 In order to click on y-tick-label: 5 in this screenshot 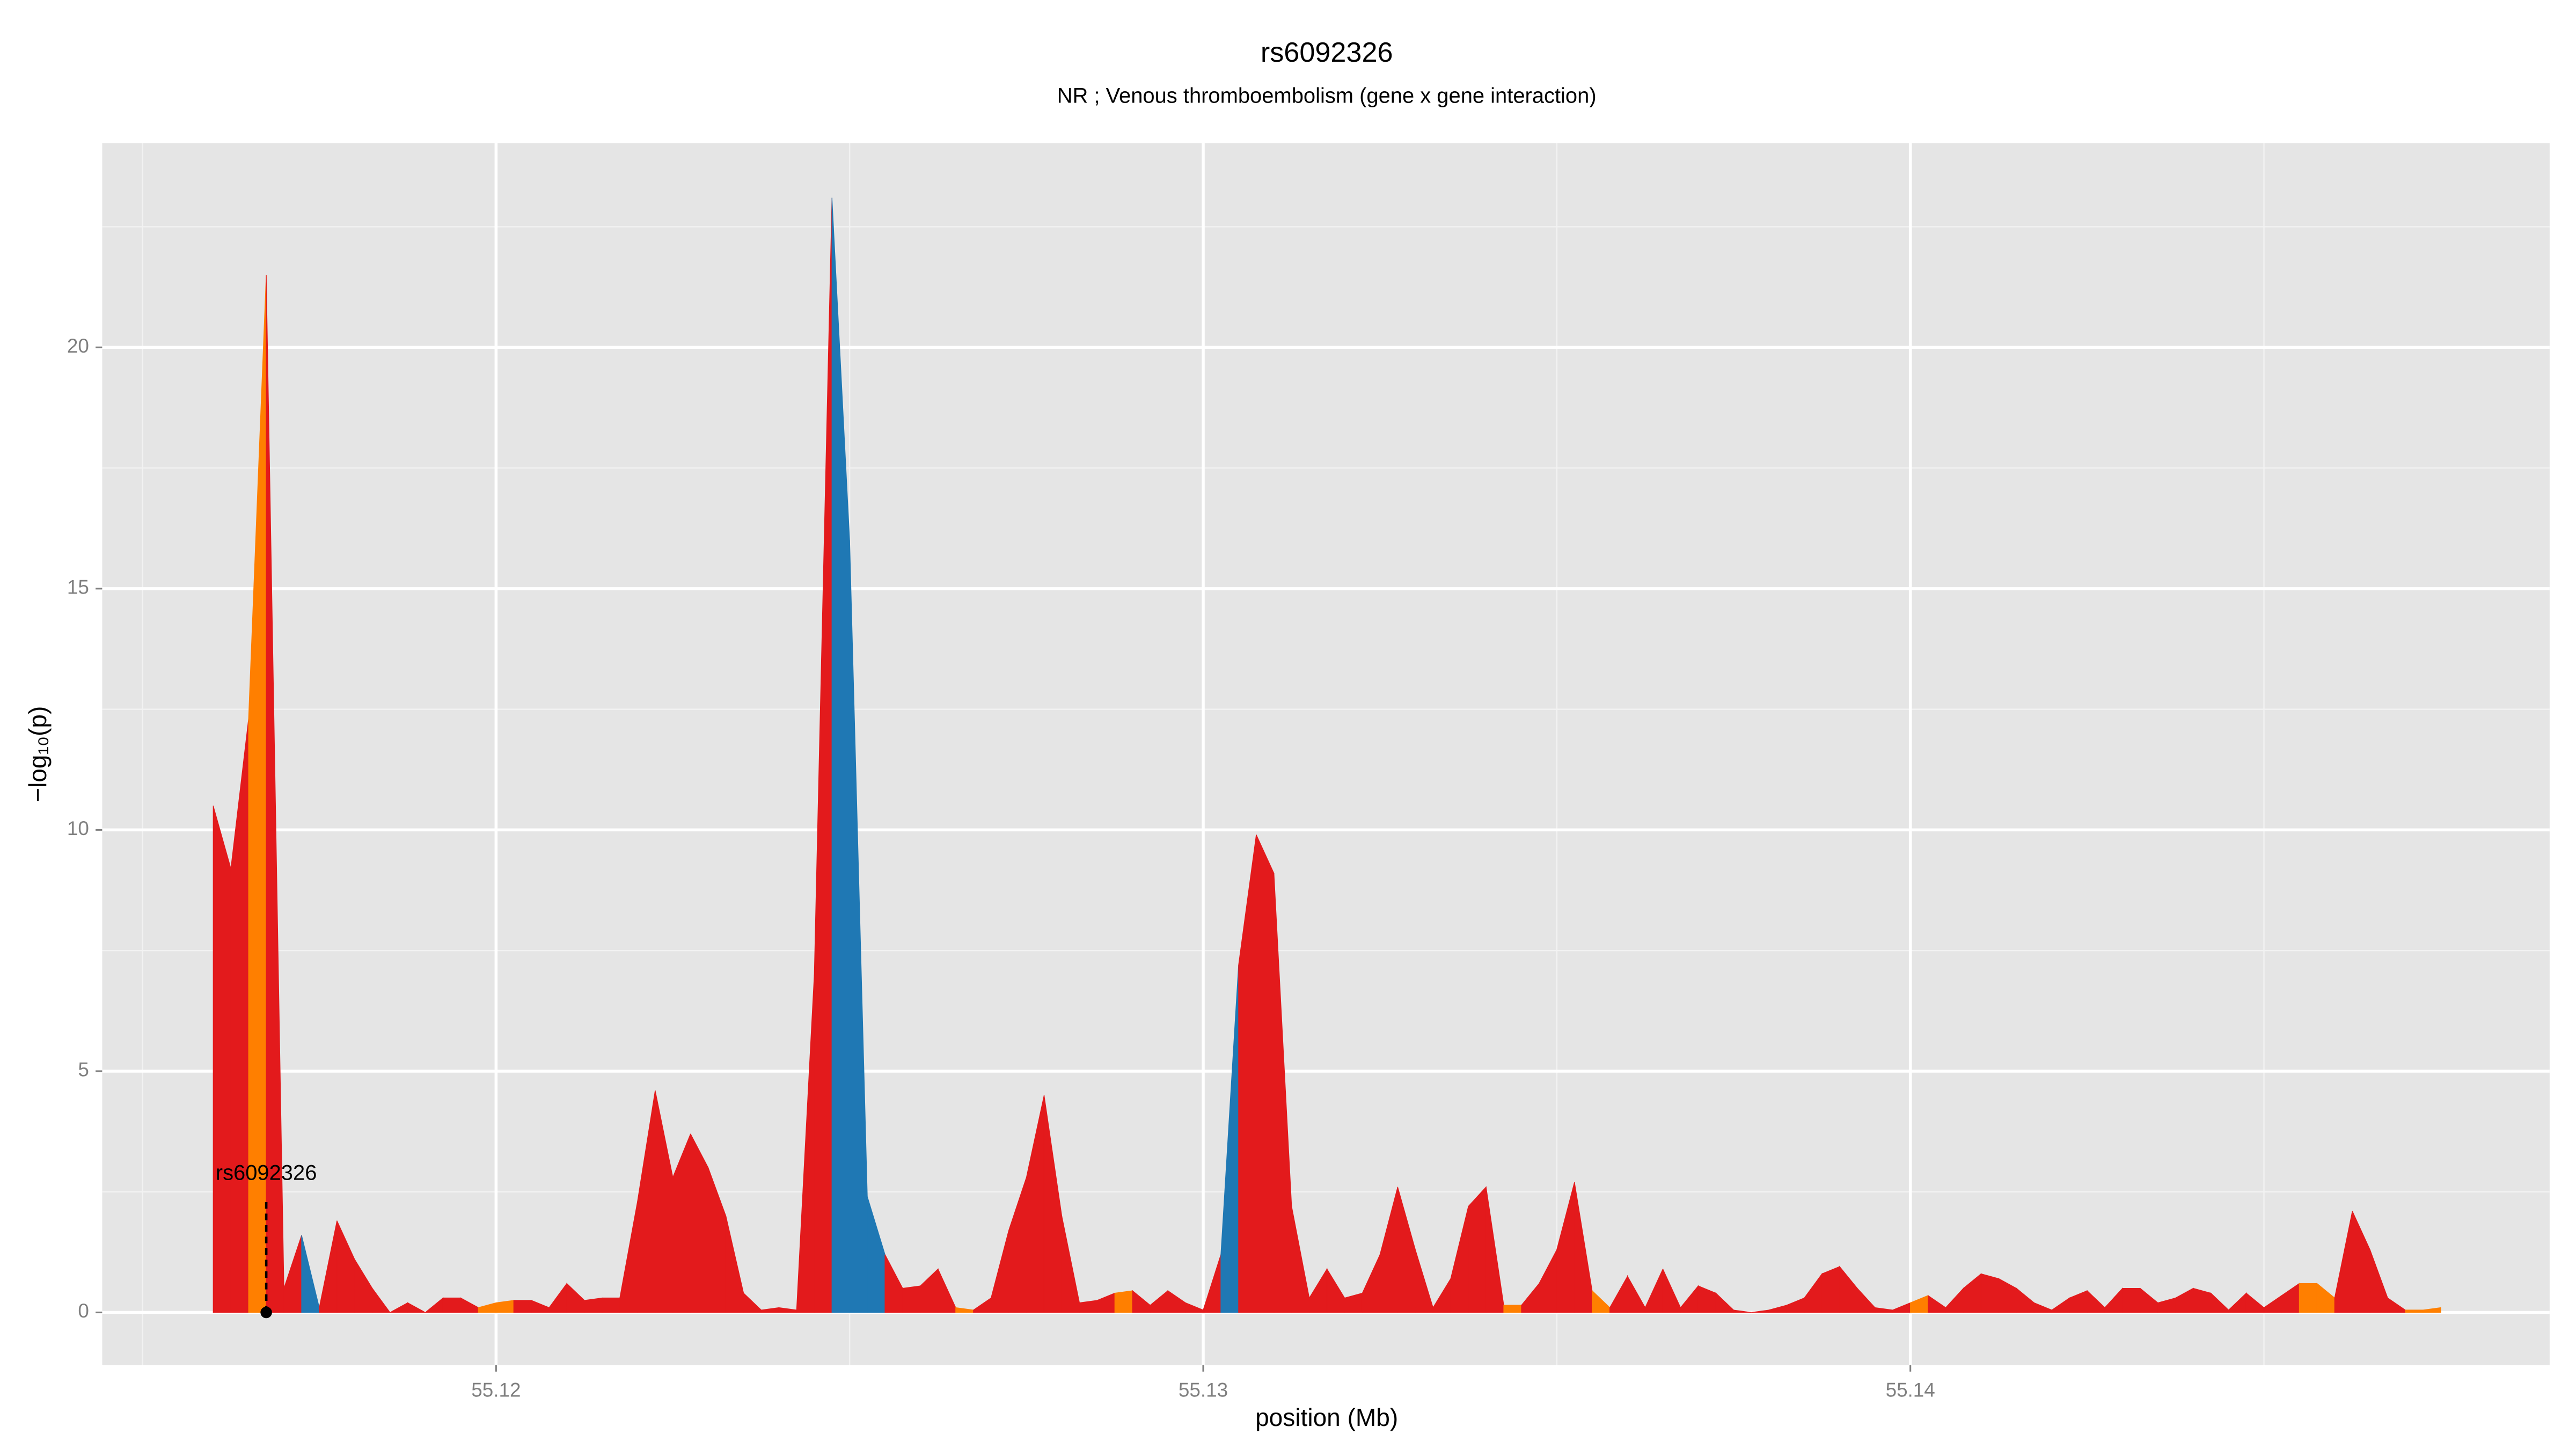, I will do `click(83, 1070)`.